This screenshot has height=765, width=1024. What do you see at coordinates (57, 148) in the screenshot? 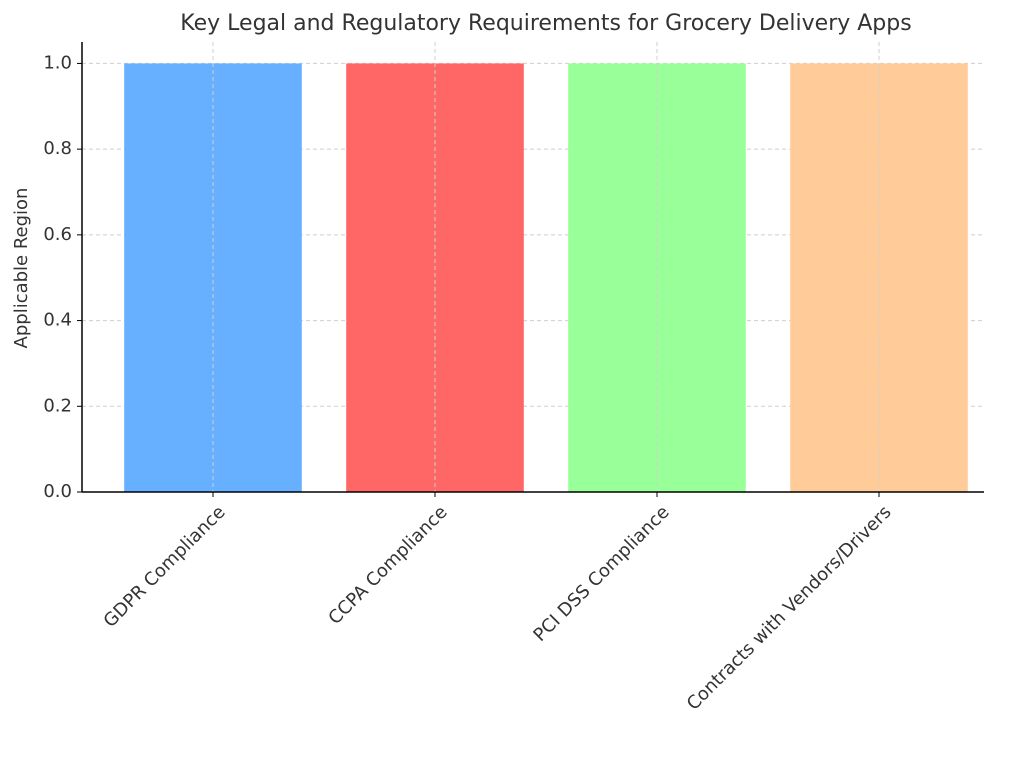
I see `y-tick-label: 0.8` at bounding box center [57, 148].